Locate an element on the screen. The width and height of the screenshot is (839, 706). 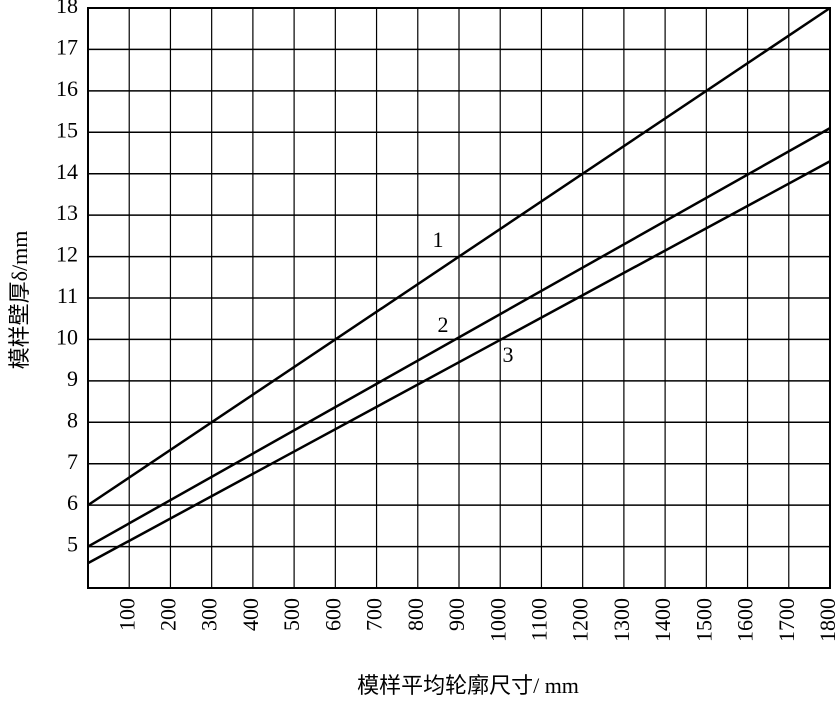
y-tick-label: 5 is located at coordinates (72, 544).